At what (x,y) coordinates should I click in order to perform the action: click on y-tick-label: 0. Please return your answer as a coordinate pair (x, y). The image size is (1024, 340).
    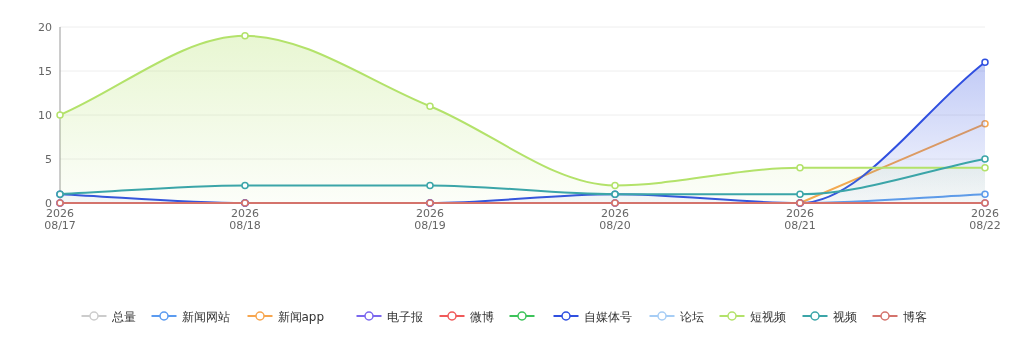
    Looking at the image, I should click on (48, 203).